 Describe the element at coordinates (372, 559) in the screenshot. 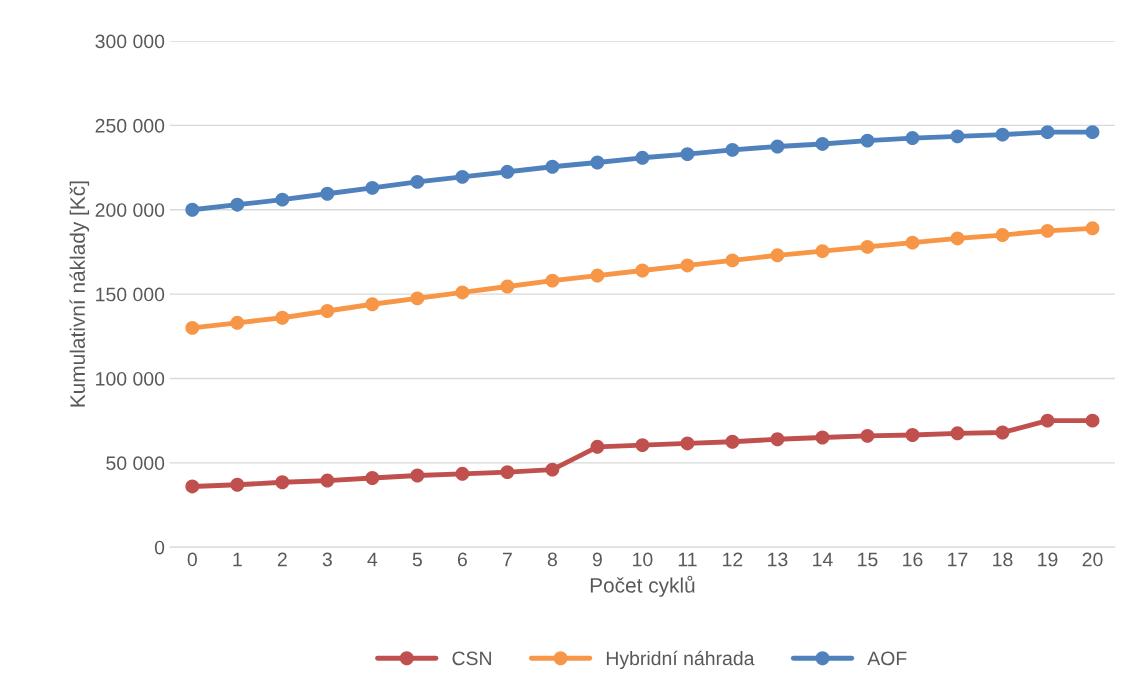

I see `x-tick-label: 4` at that location.